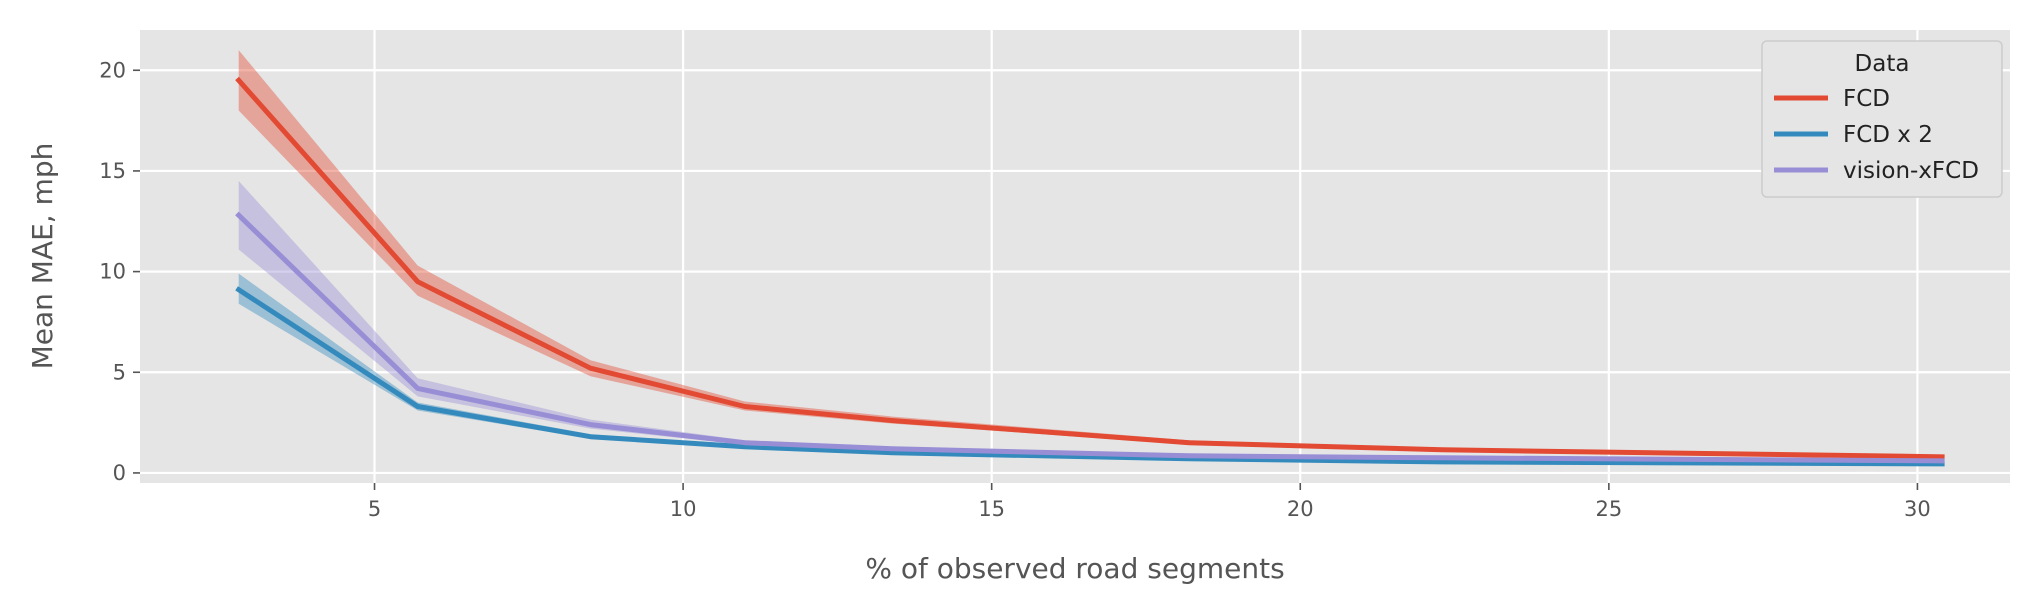  I want to click on legend-label-vision-xfcd: vision-xFCD, so click(1911, 171).